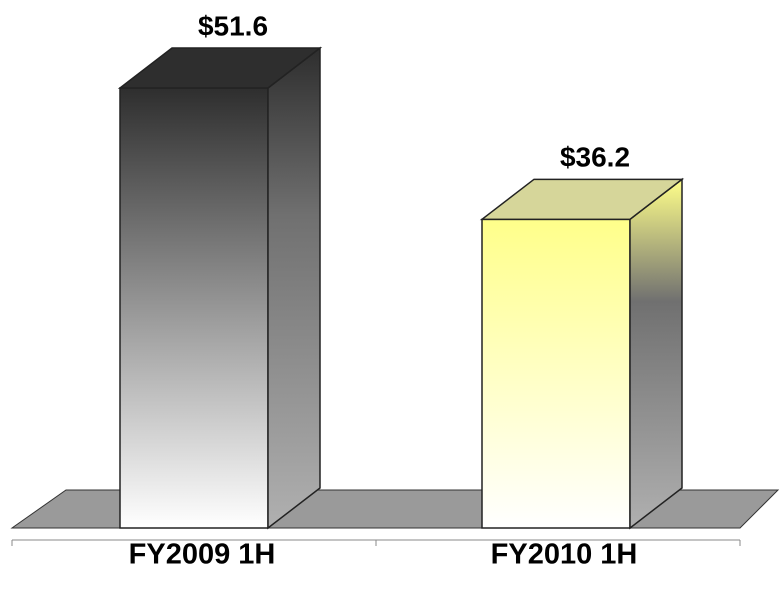  Describe the element at coordinates (233, 25) in the screenshot. I see `value-label: $51.6` at that location.